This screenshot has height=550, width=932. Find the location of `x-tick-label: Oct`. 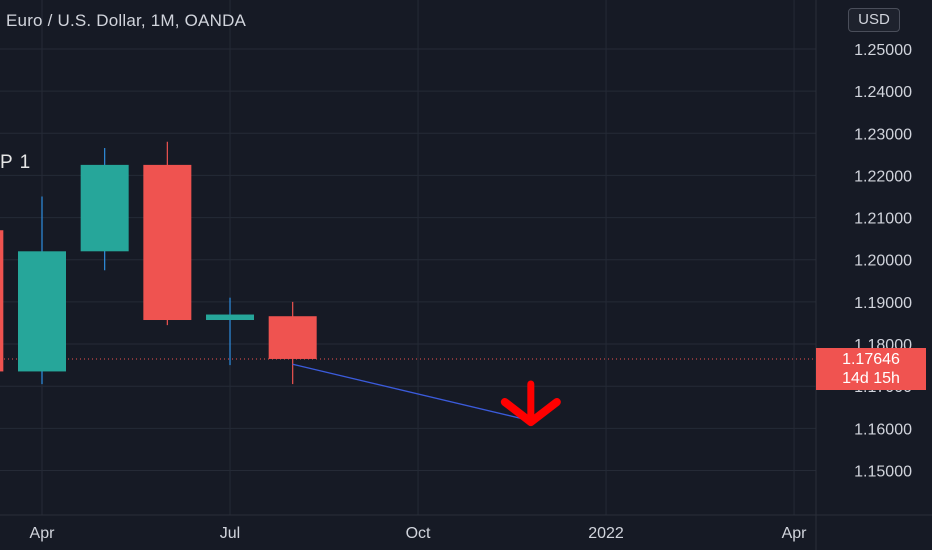

x-tick-label: Oct is located at coordinates (418, 533).